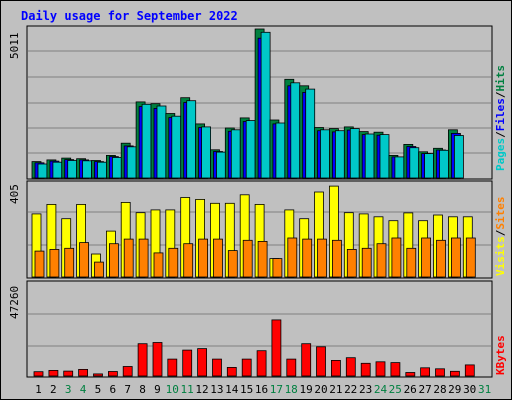 The width and height of the screenshot is (512, 400). Describe the element at coordinates (424, 389) in the screenshot. I see `x-tick-label: 27` at that location.